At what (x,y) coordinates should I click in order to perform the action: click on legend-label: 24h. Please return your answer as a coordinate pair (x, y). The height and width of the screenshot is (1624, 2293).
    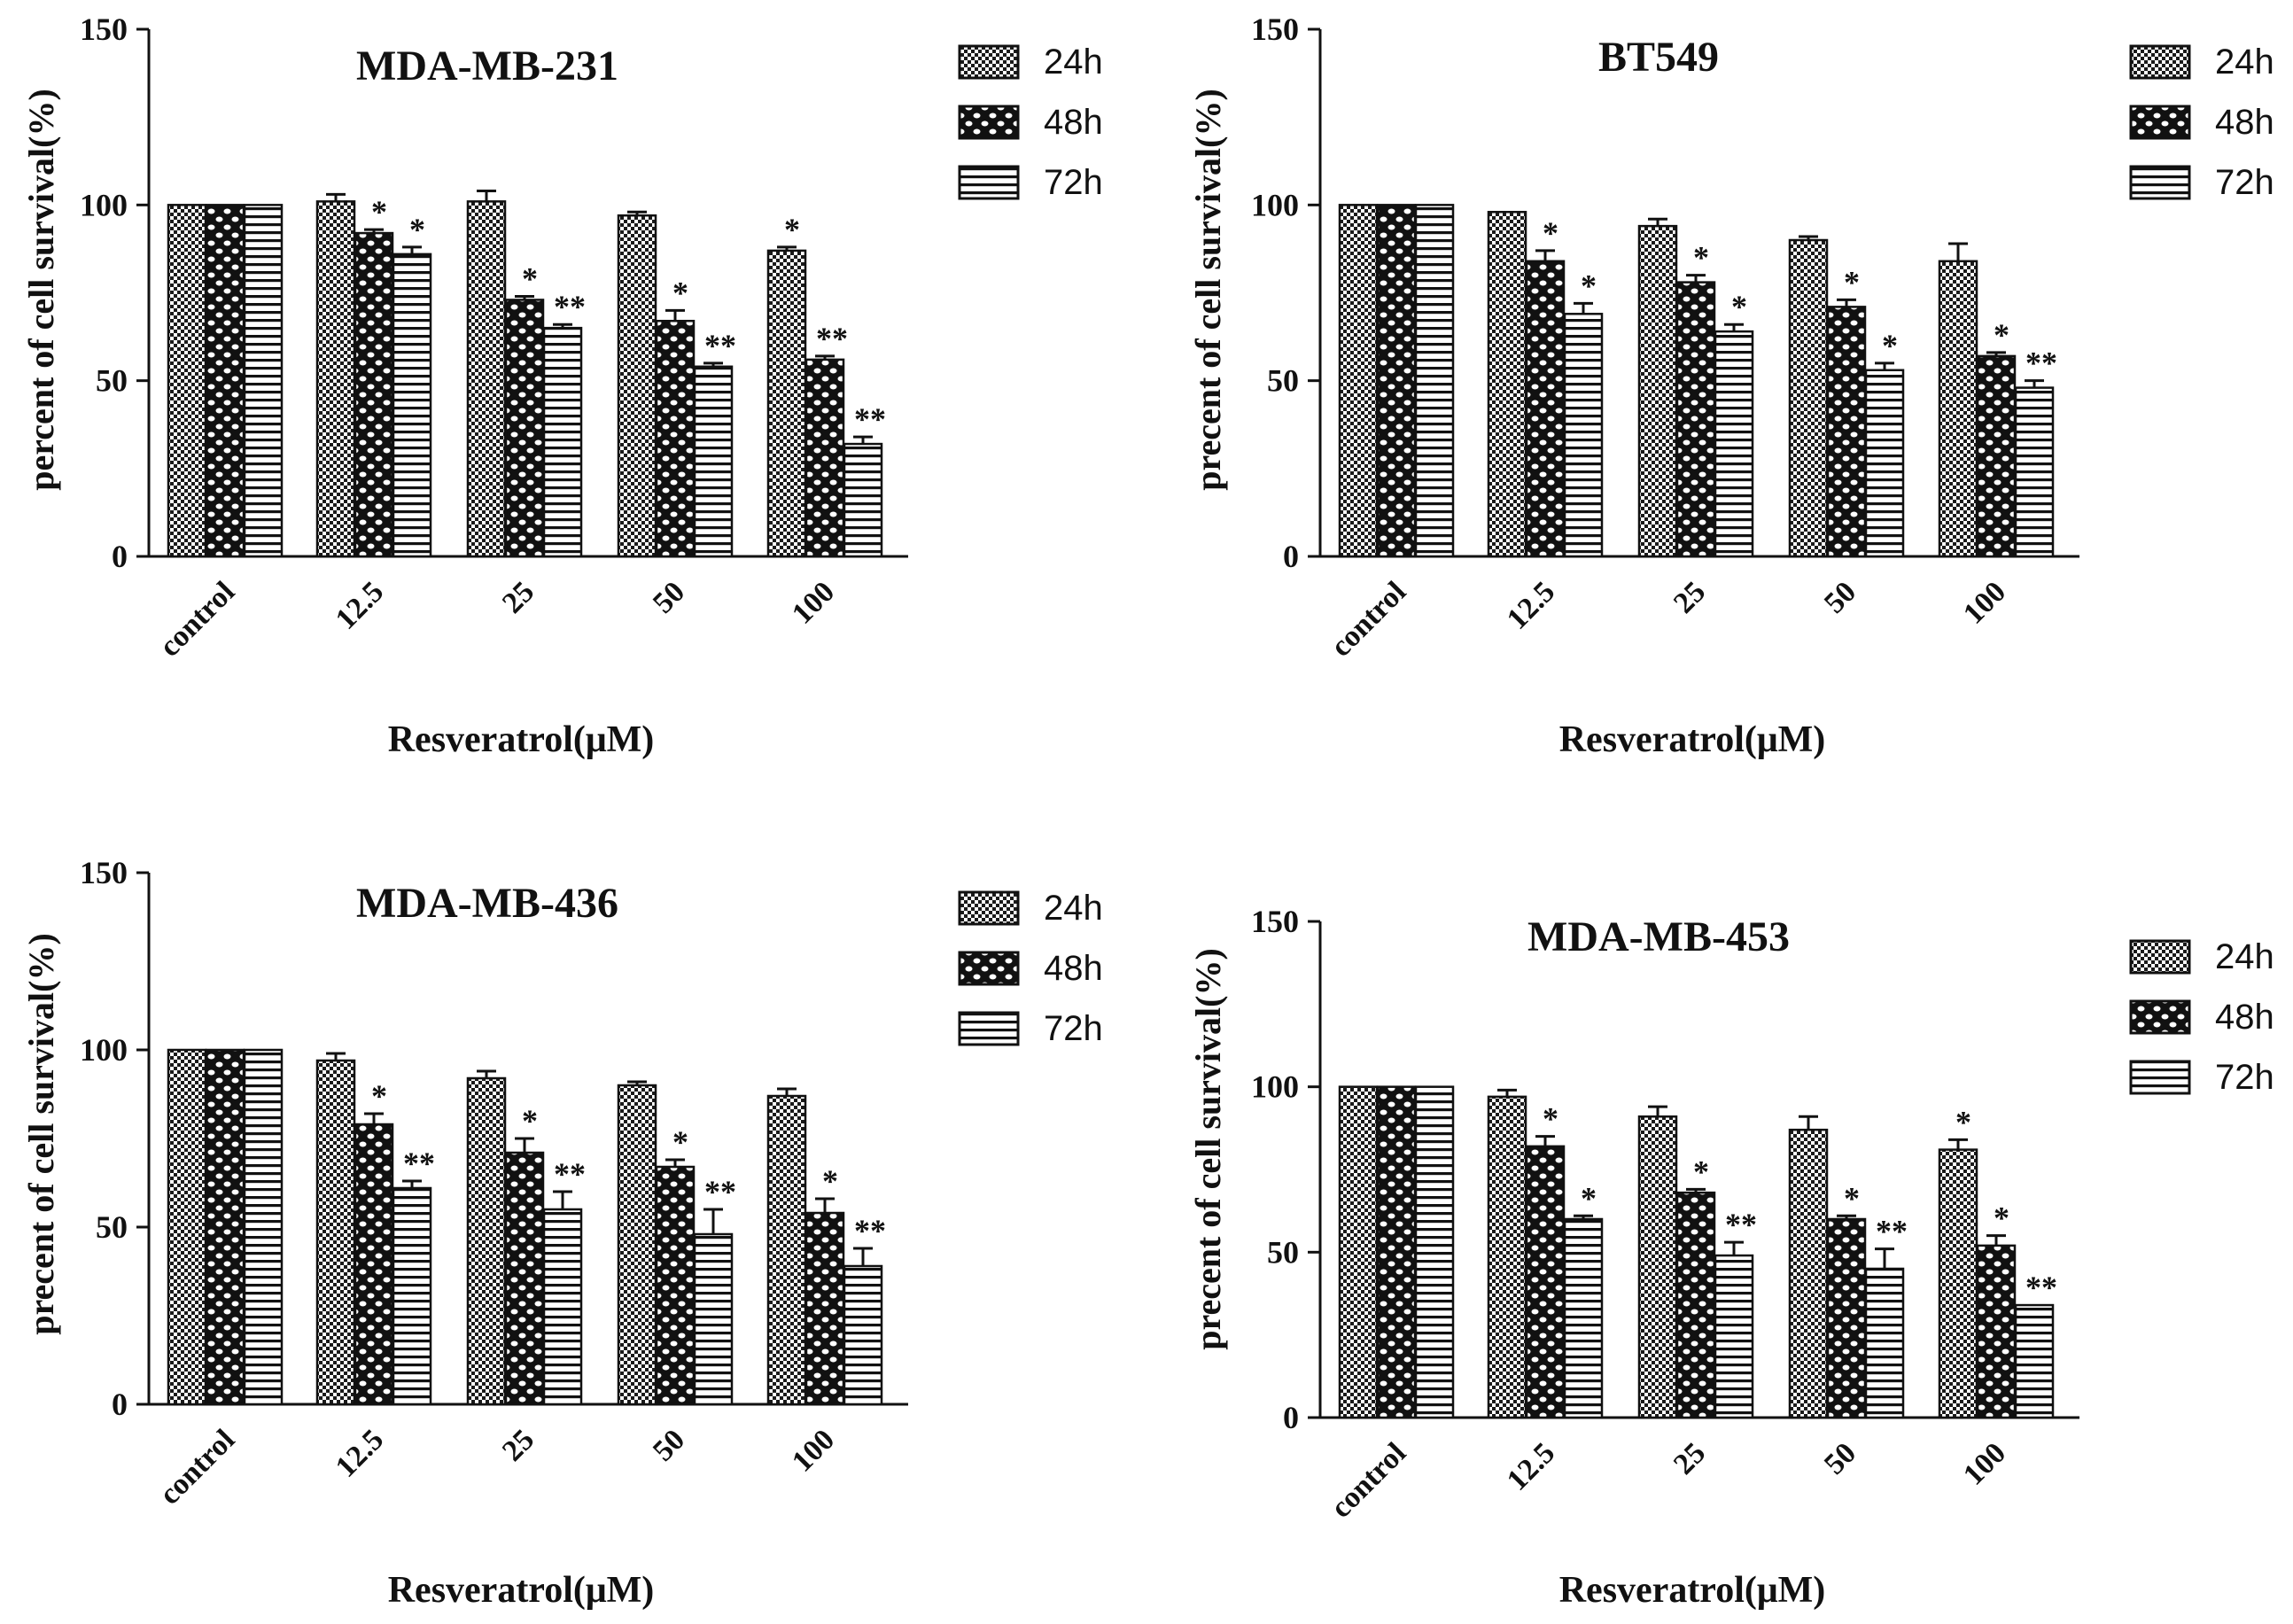
    Looking at the image, I should click on (1073, 63).